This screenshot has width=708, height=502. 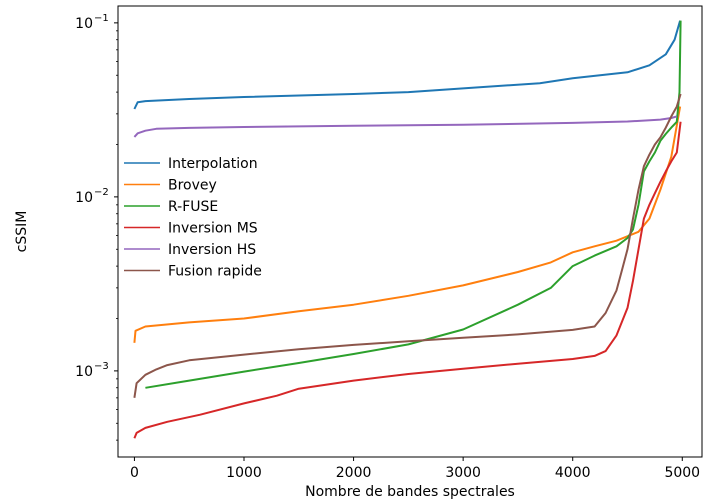 What do you see at coordinates (212, 250) in the screenshot?
I see `legend-label: Inversion HS` at bounding box center [212, 250].